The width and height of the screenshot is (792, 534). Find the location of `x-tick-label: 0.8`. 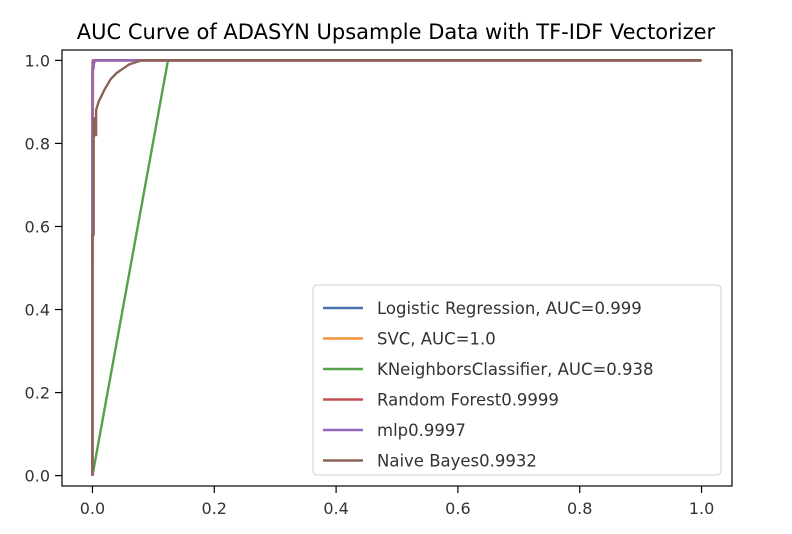

x-tick-label: 0.8 is located at coordinates (579, 508).